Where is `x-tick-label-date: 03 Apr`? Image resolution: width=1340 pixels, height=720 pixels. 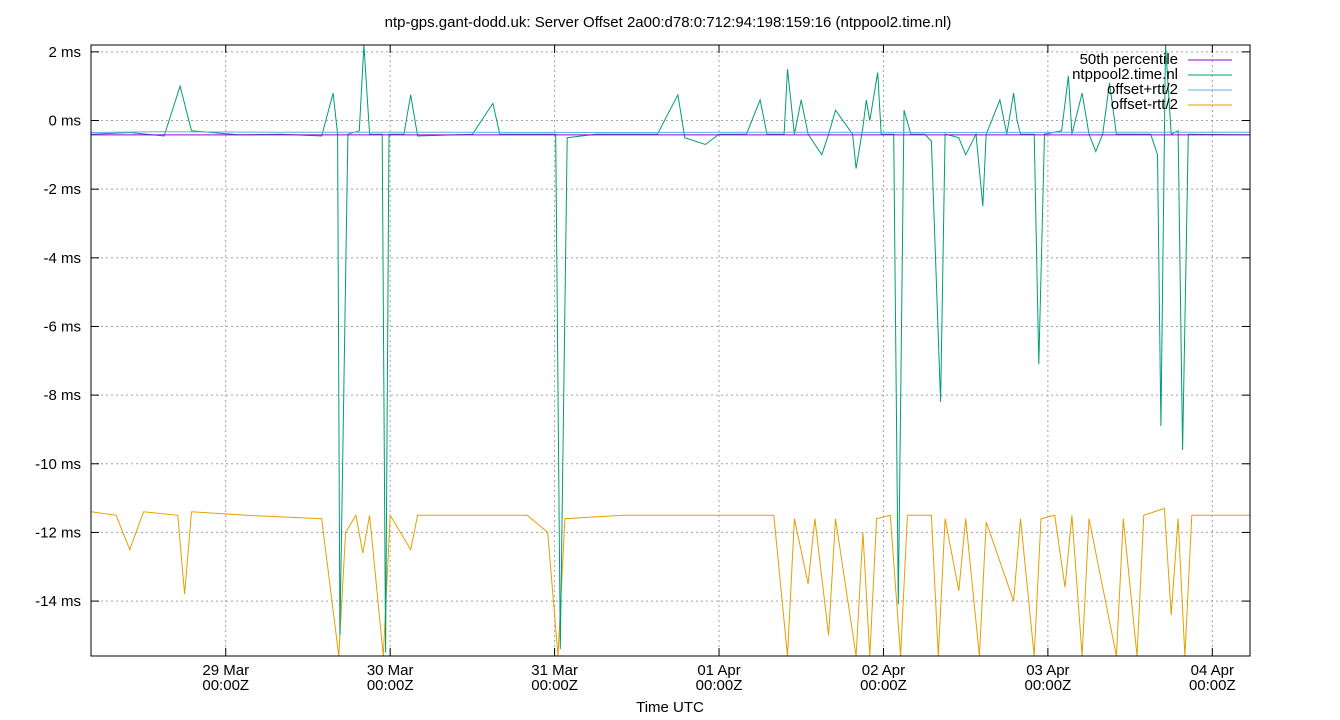
x-tick-label-date: 03 Apr is located at coordinates (1047, 670).